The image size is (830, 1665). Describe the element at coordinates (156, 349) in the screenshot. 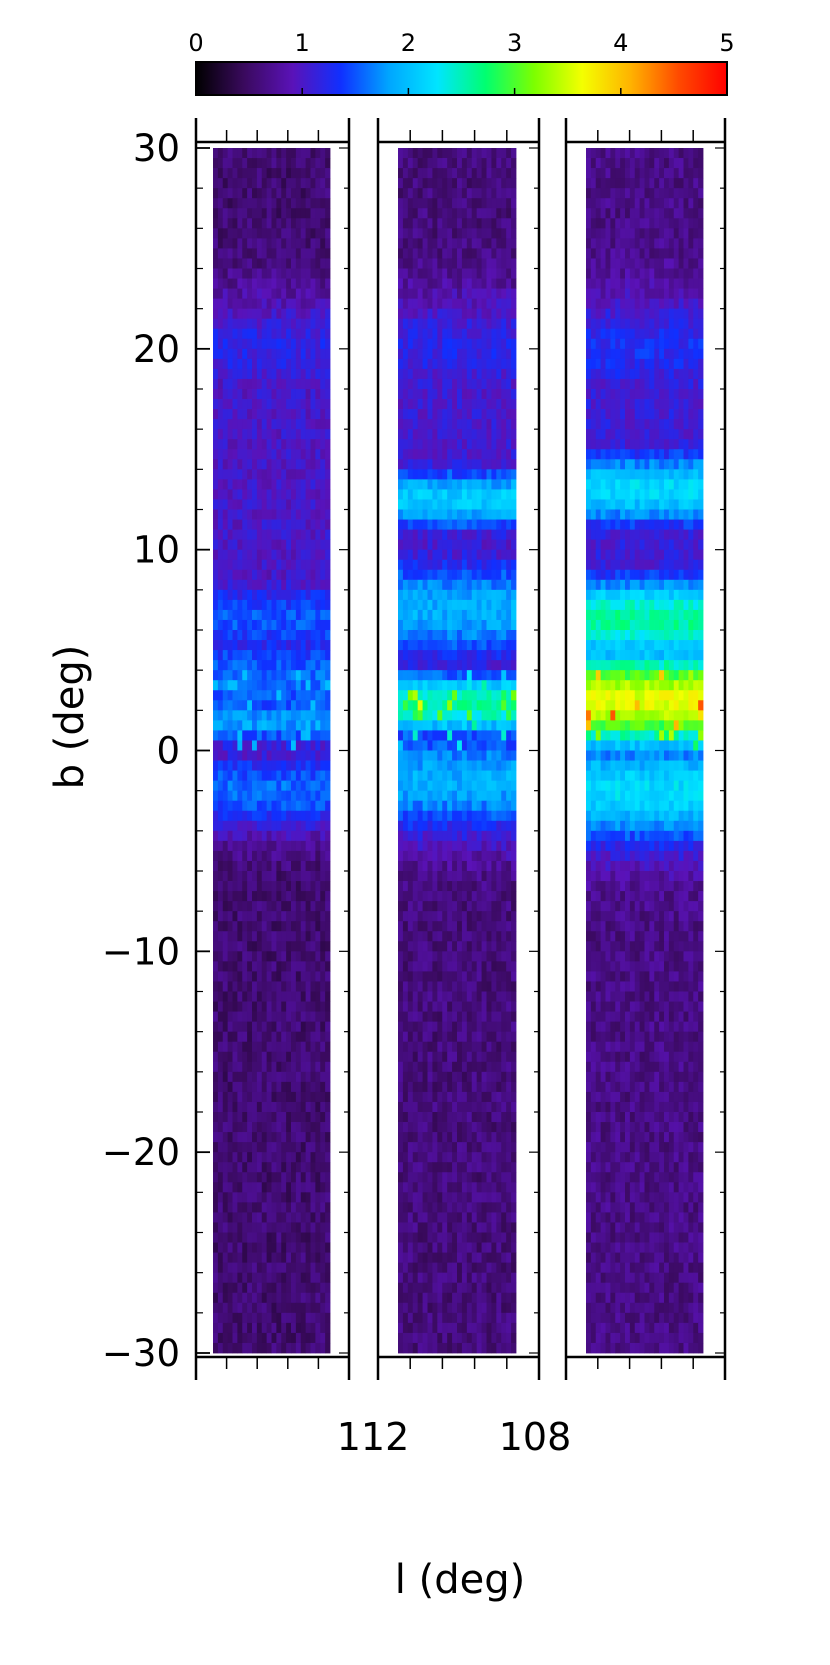

I see `y-tick-label: 20` at that location.